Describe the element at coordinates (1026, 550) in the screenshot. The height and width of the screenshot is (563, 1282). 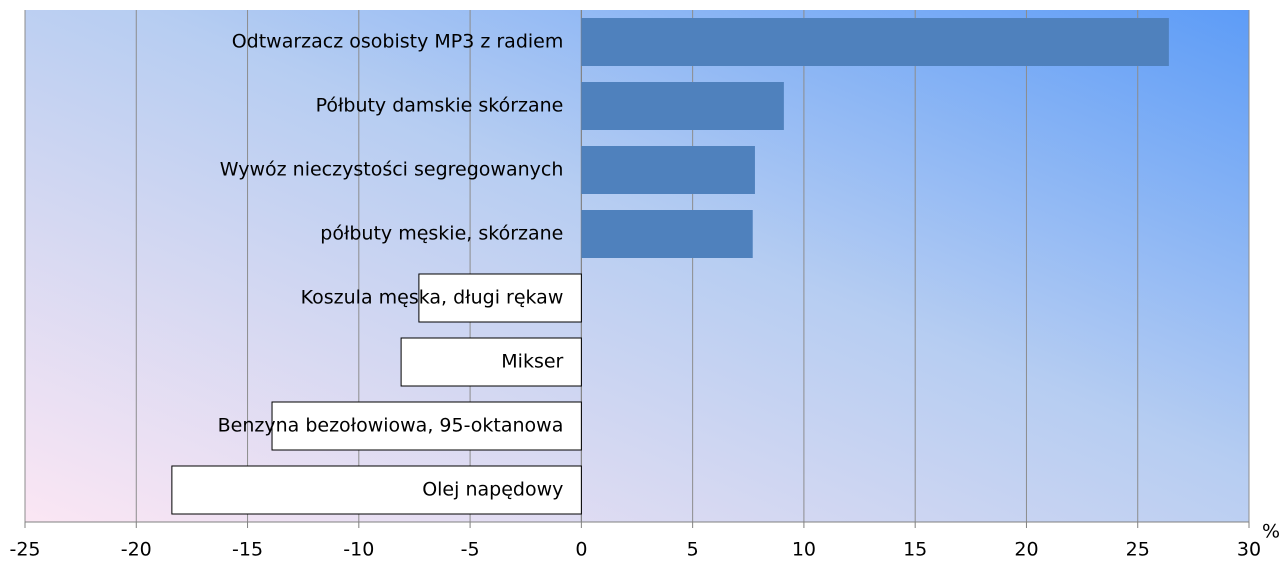
I see `x-tick-label: 20` at that location.